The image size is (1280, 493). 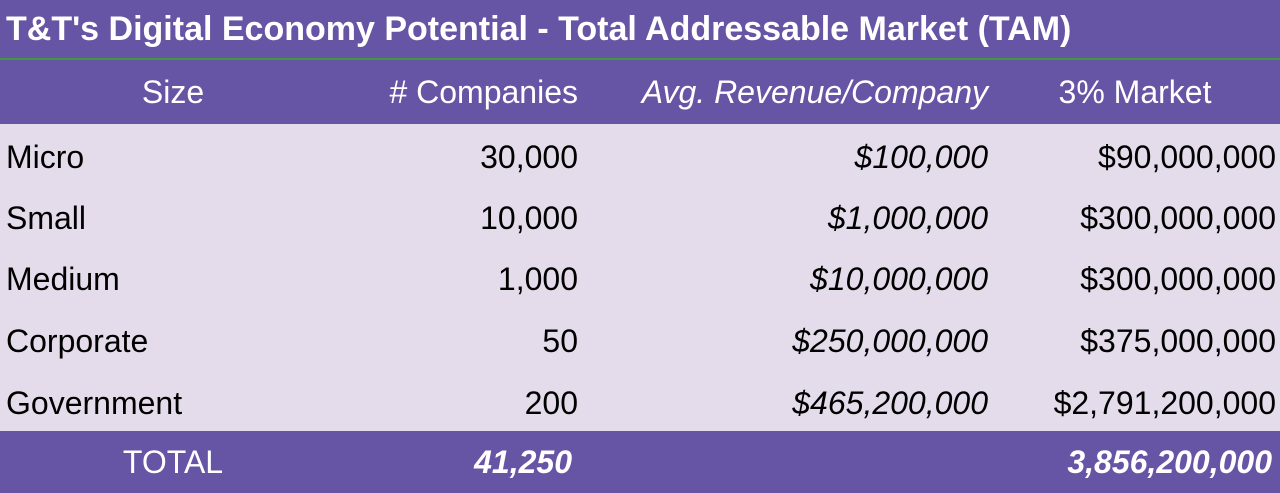 What do you see at coordinates (814, 92) in the screenshot?
I see `header-avg-revenue: Avg. Revenue/Company` at bounding box center [814, 92].